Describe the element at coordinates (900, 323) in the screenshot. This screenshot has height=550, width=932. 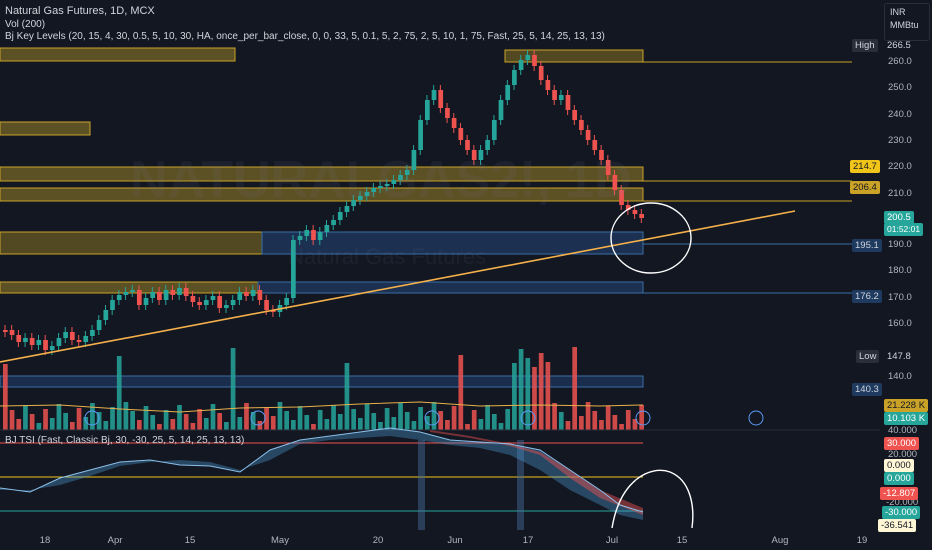
I see `price-axis-label: 160.0` at that location.